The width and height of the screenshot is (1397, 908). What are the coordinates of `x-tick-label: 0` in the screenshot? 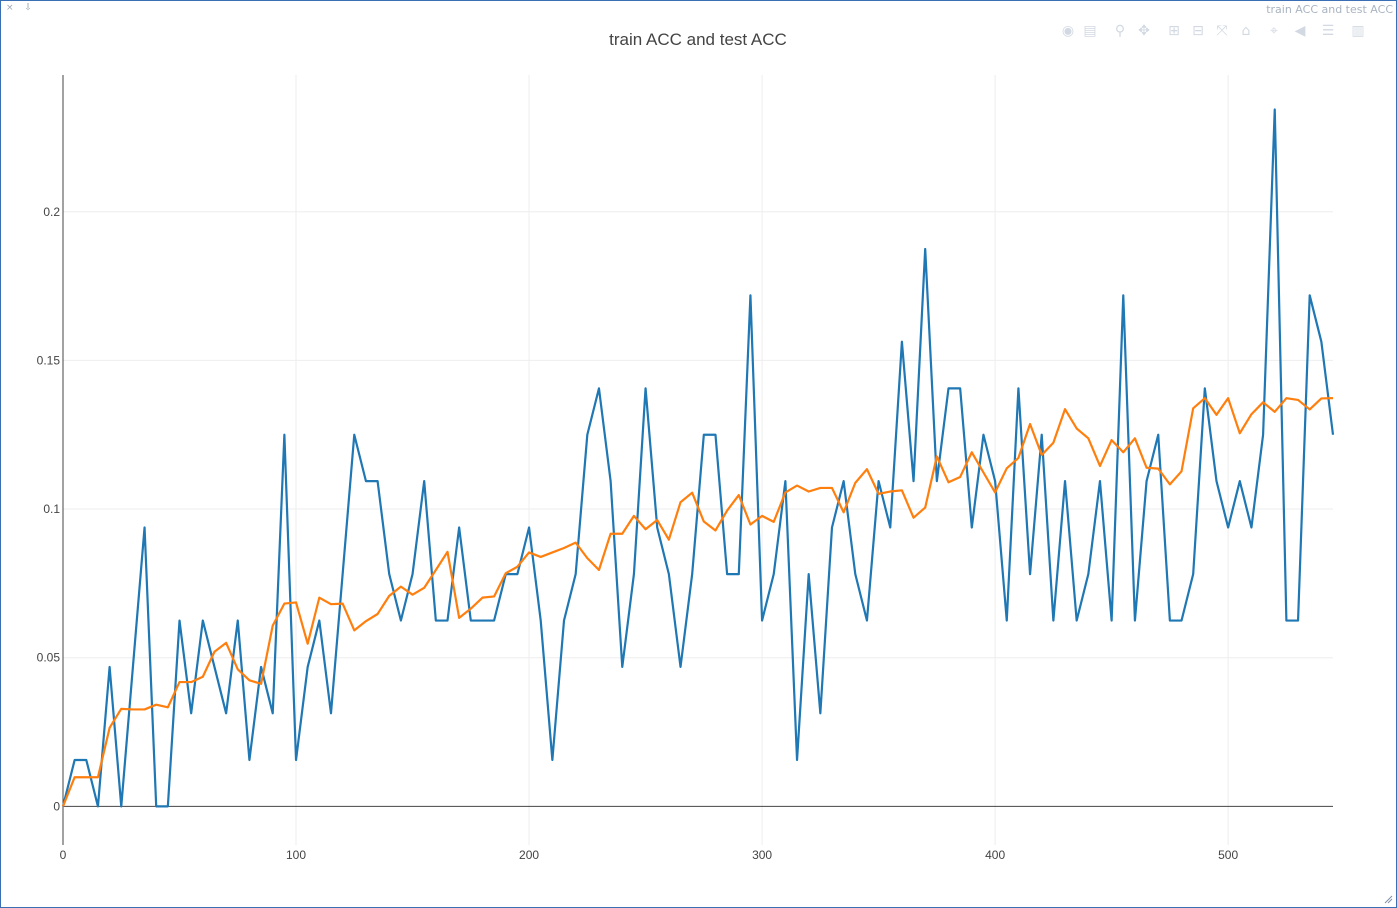 It's located at (63, 855).